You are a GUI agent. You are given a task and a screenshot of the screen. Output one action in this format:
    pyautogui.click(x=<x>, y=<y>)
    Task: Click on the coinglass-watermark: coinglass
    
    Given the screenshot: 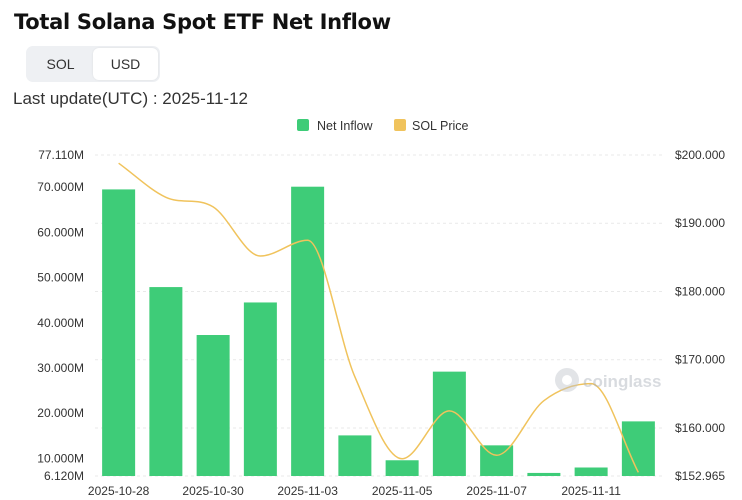 What is the action you would take?
    pyautogui.click(x=608, y=380)
    